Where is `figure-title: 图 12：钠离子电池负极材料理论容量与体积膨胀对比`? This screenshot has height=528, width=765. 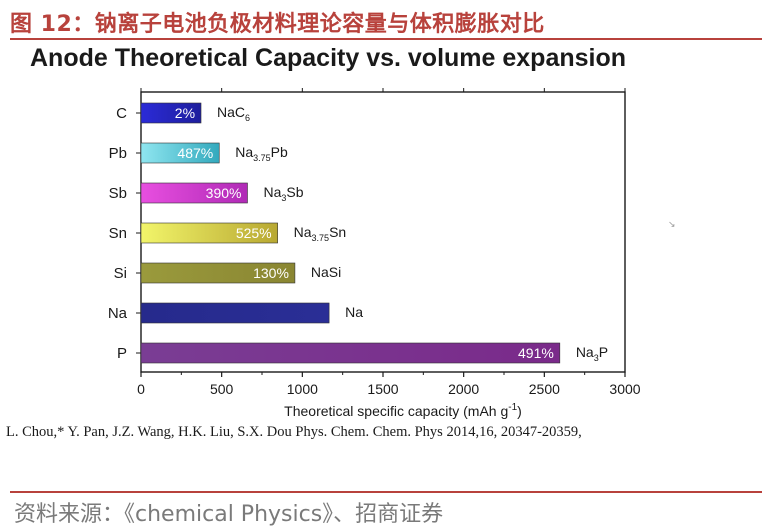 figure-title: 图 12：钠离子电池负极材料理论容量与体积膨胀对比 is located at coordinates (277, 24).